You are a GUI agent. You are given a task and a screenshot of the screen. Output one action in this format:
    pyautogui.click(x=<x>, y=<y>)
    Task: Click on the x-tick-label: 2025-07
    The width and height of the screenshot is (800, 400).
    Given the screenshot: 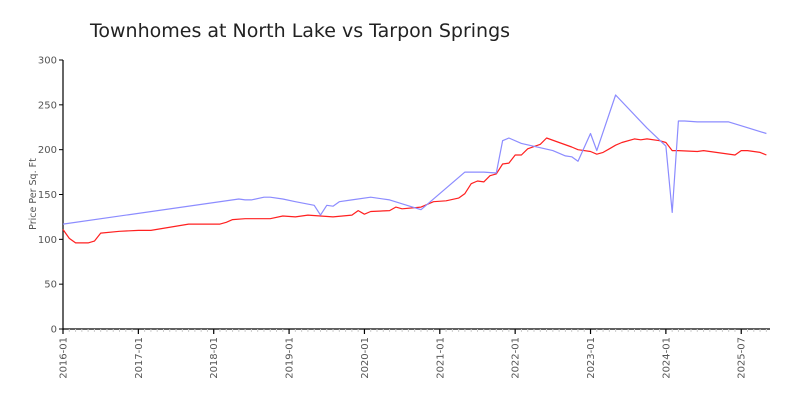 What is the action you would take?
    pyautogui.click(x=742, y=358)
    